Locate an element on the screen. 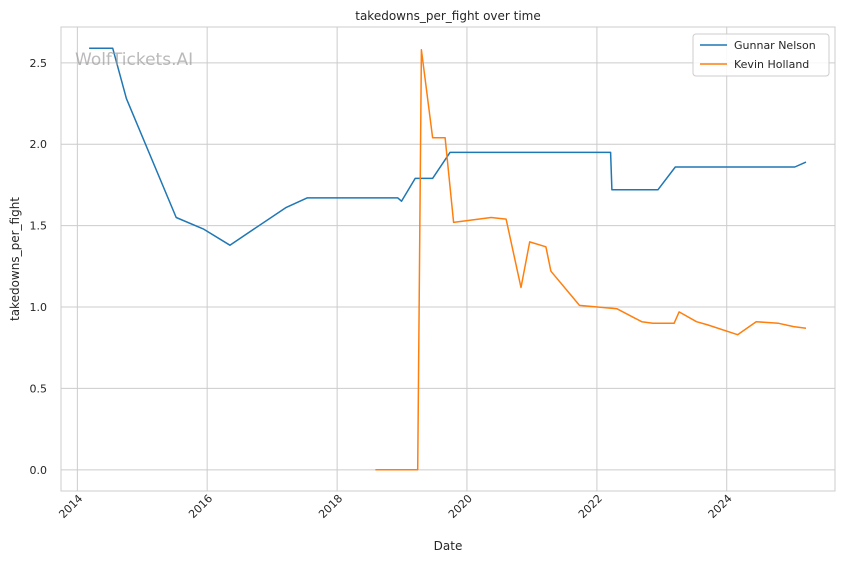 The height and width of the screenshot is (561, 844). y-tick-label: 1.0 is located at coordinates (39, 307).